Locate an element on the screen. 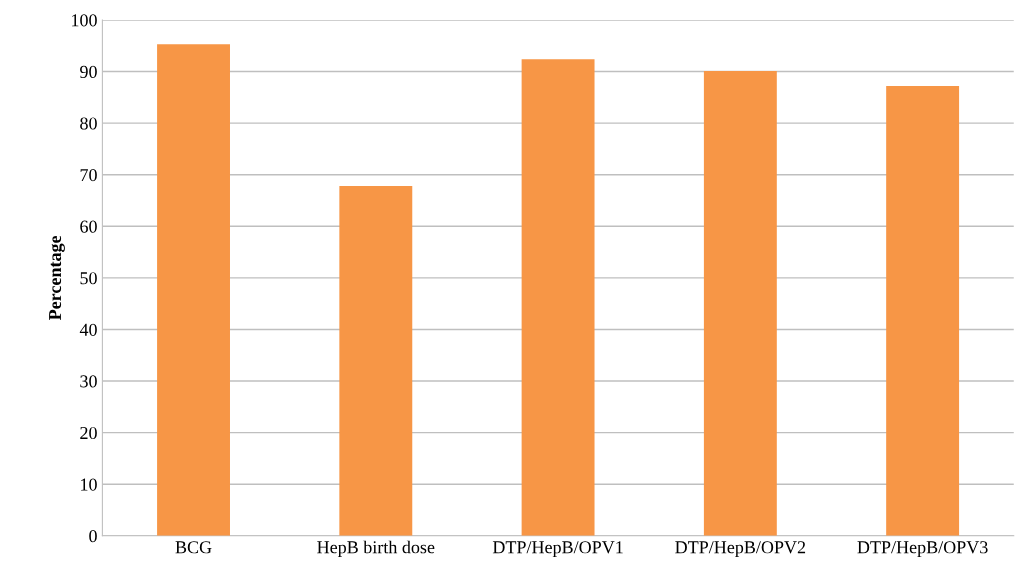  y-axis-title: Percentage is located at coordinates (57, 278).